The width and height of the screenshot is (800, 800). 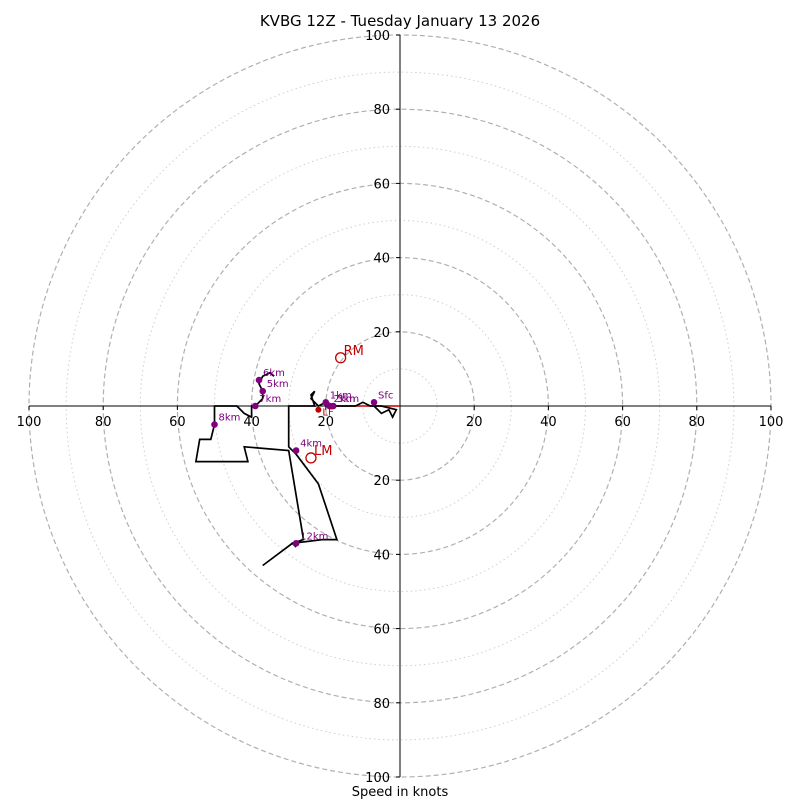 What do you see at coordinates (340, 358) in the screenshot?
I see `storm-motion-rm` at bounding box center [340, 358].